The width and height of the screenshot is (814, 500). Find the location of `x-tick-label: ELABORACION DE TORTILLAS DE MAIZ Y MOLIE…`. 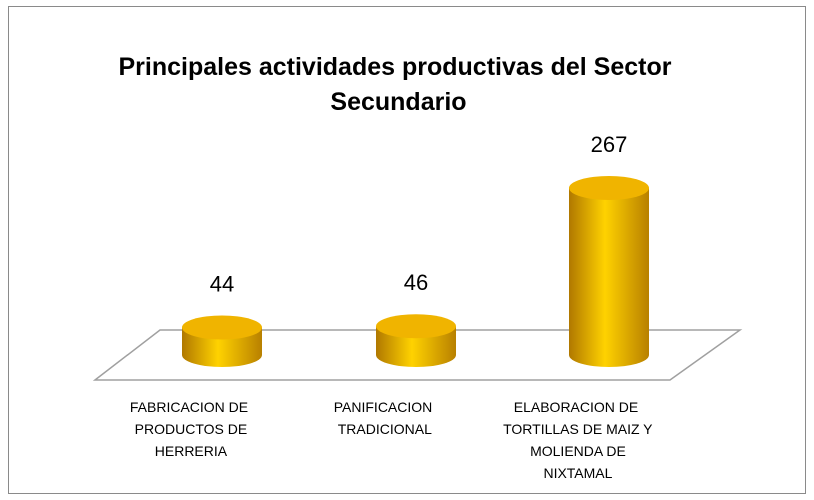

x-tick-label: ELABORACION DE TORTILLAS DE MAIZ Y MOLIE… is located at coordinates (576, 440).